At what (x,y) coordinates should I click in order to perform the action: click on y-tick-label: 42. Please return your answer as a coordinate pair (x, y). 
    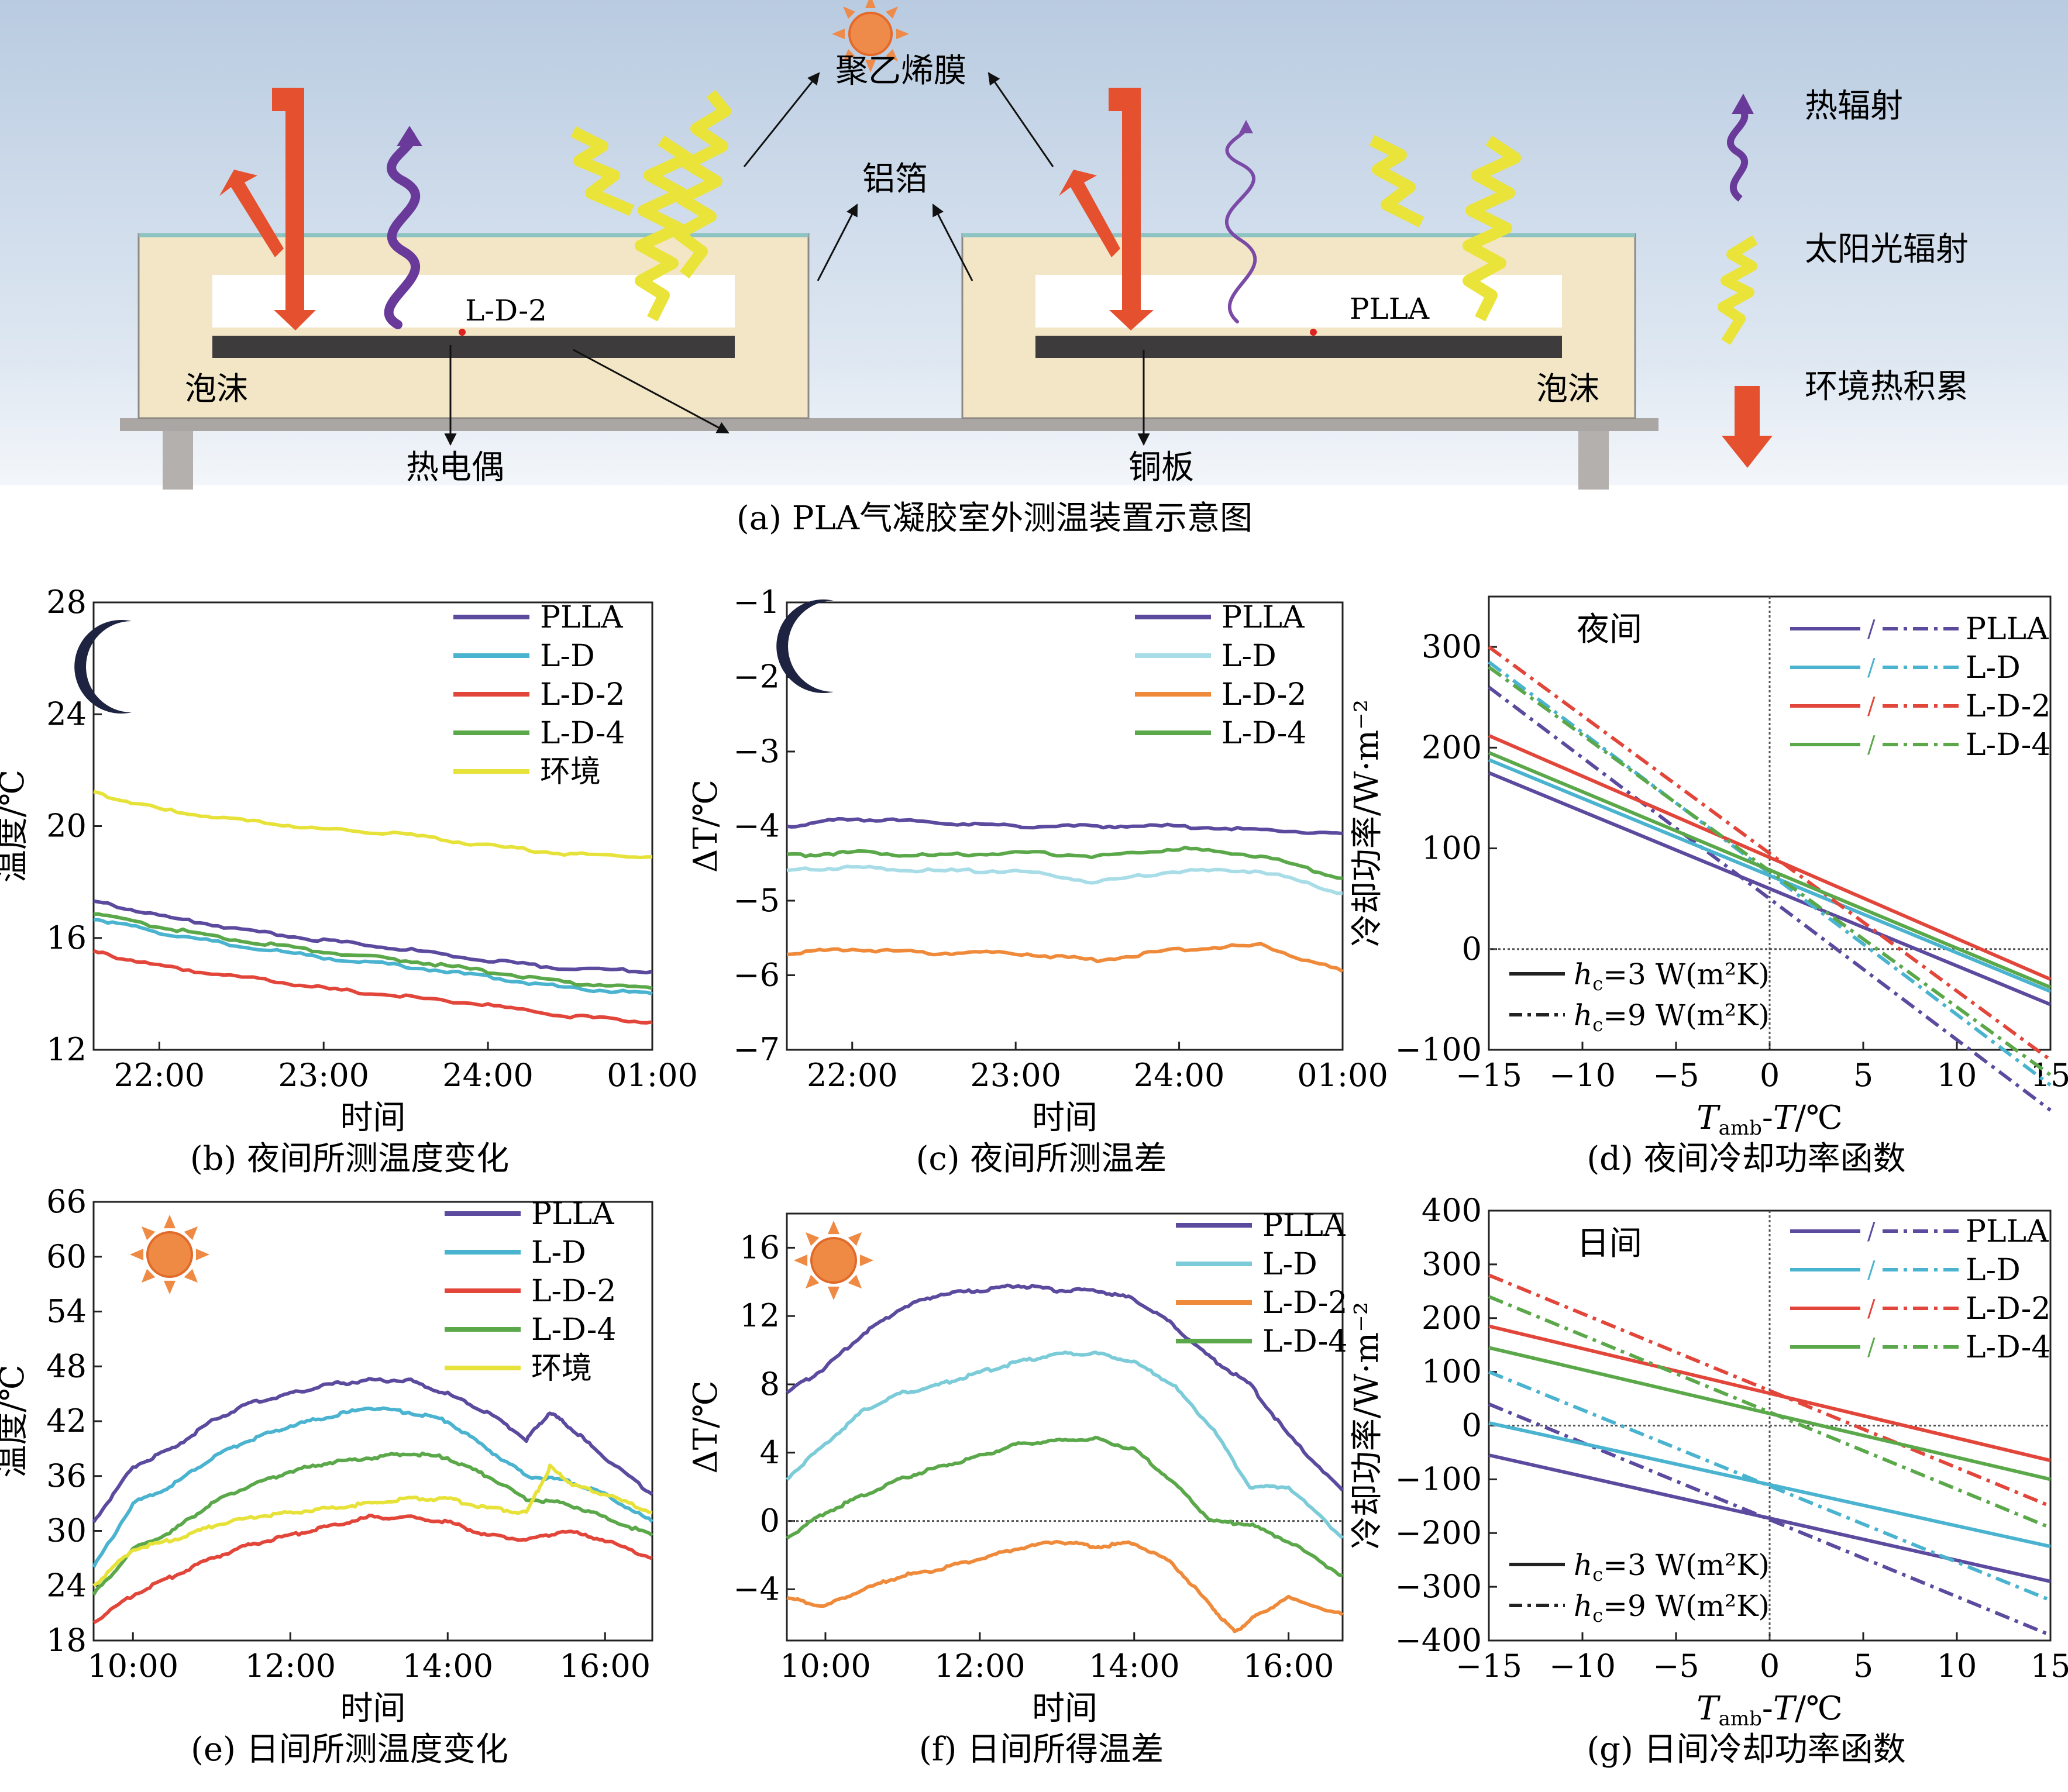
    Looking at the image, I should click on (66, 1420).